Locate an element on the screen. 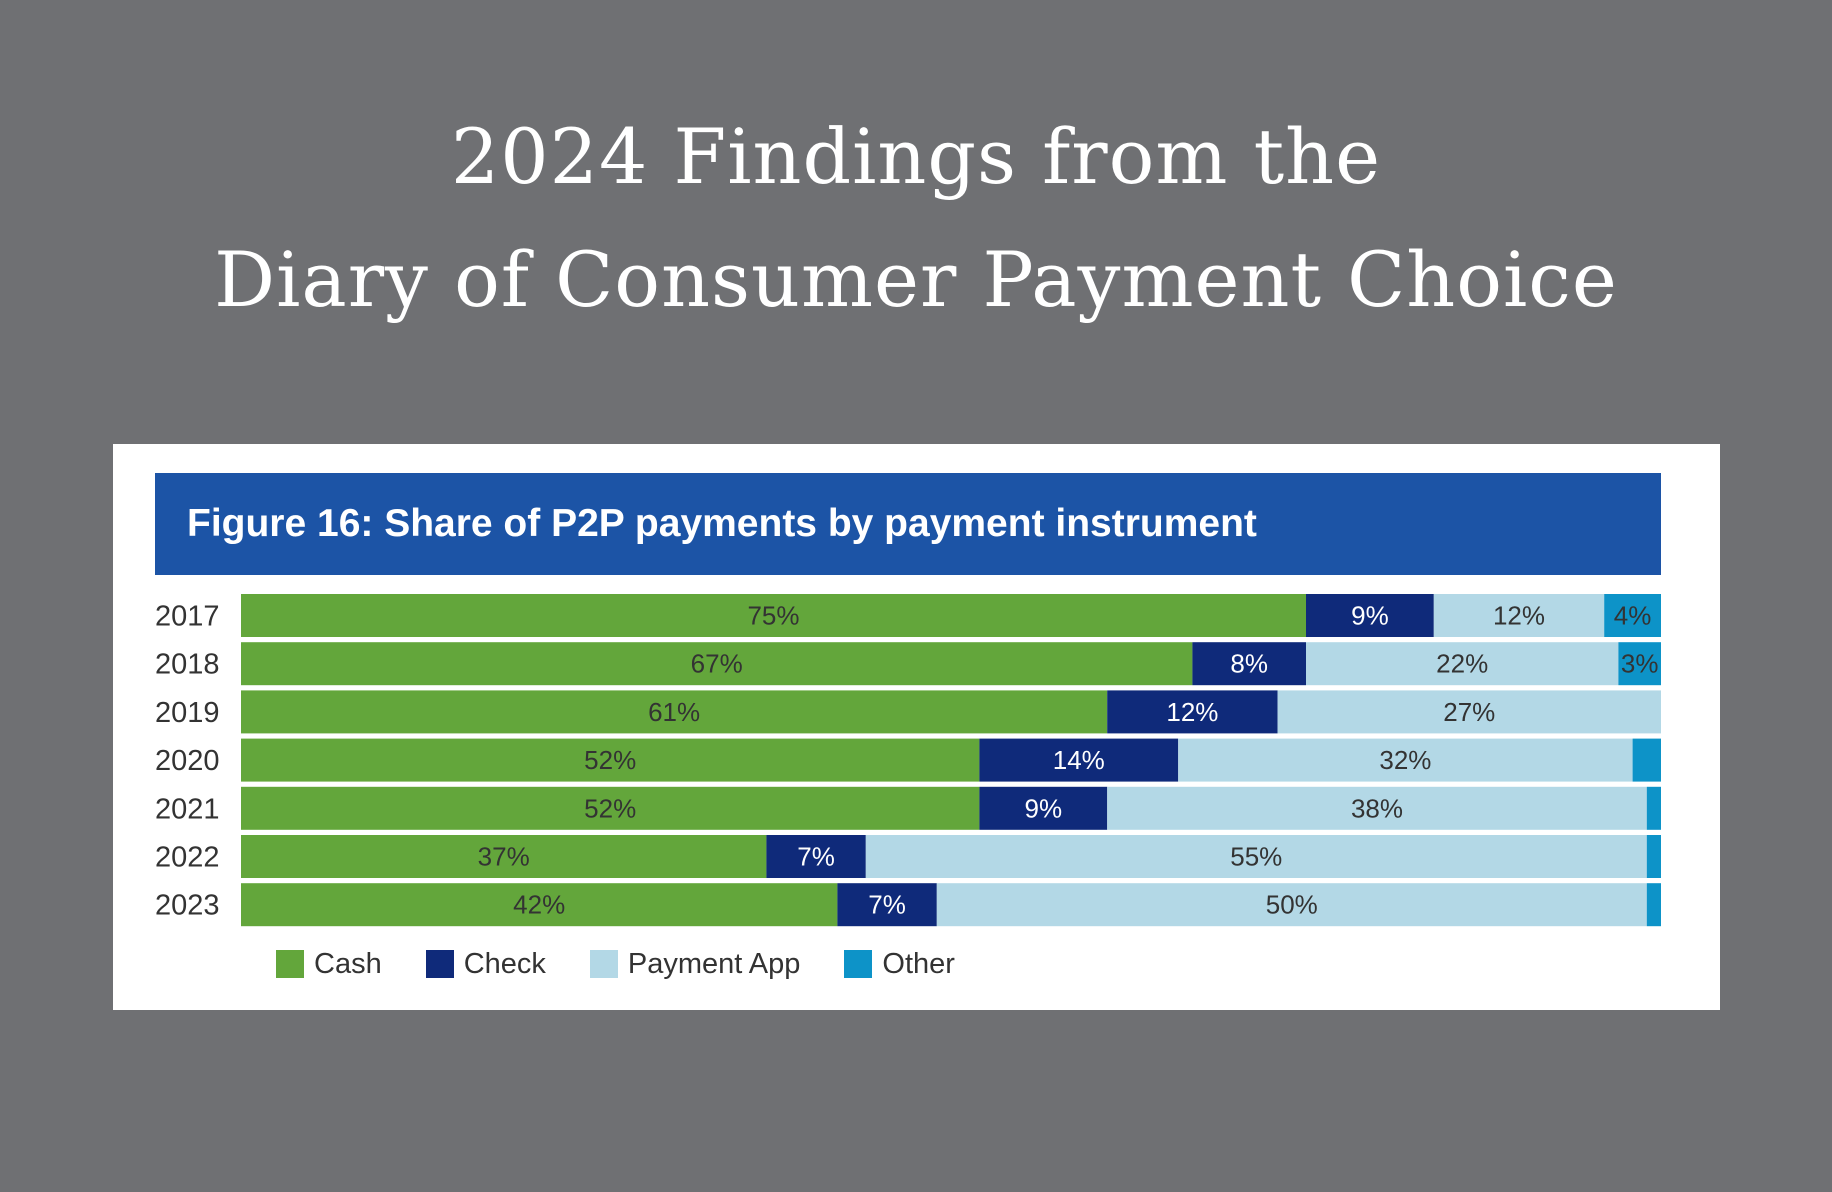  chart-legend: Cash Check Payment App Other is located at coordinates (637, 964).